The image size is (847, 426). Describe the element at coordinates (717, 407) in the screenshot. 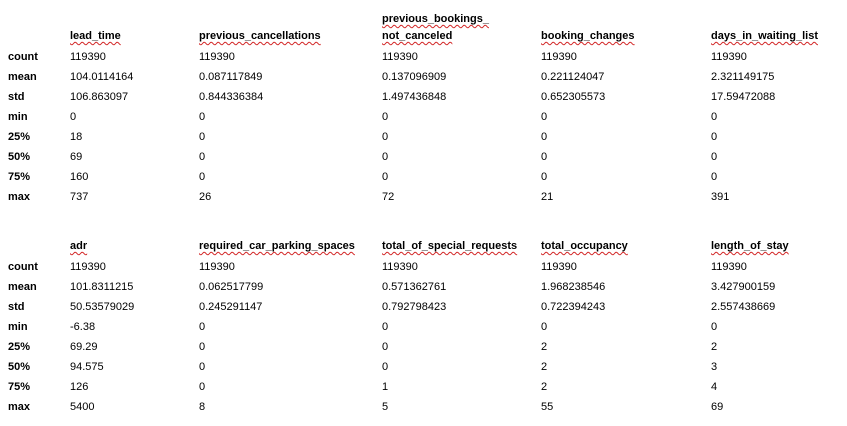

I see `table-cell: 69` at that location.